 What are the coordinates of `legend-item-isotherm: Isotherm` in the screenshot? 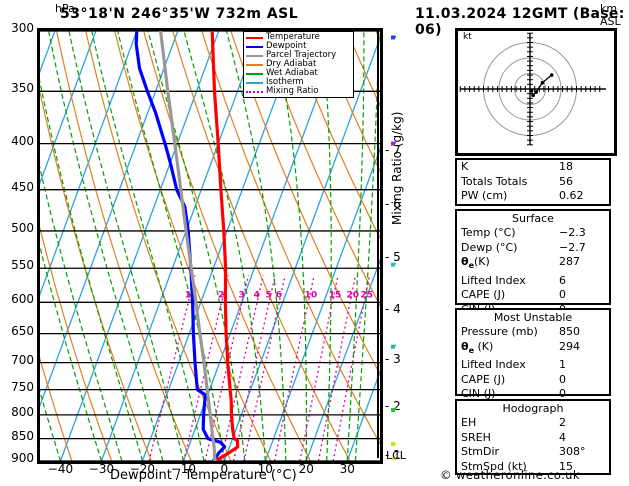 It's located at (298, 81).